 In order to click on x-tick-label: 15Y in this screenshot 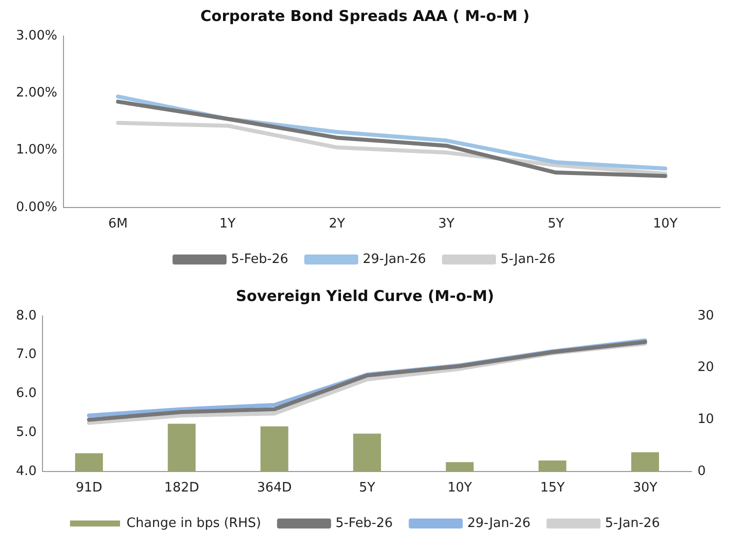, I will do `click(552, 488)`.